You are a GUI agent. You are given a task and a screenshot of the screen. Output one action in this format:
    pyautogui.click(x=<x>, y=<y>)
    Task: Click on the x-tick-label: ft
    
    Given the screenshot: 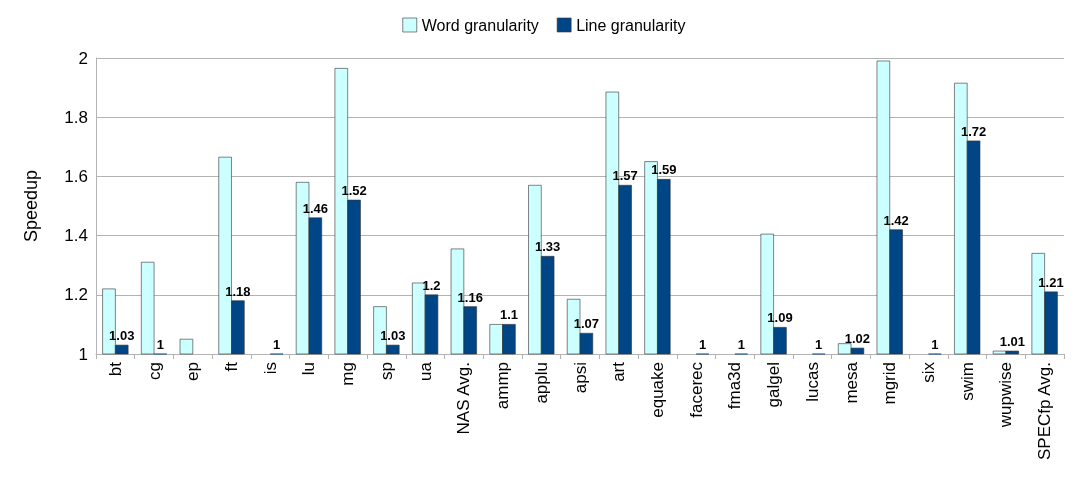 What is the action you would take?
    pyautogui.click(x=232, y=366)
    